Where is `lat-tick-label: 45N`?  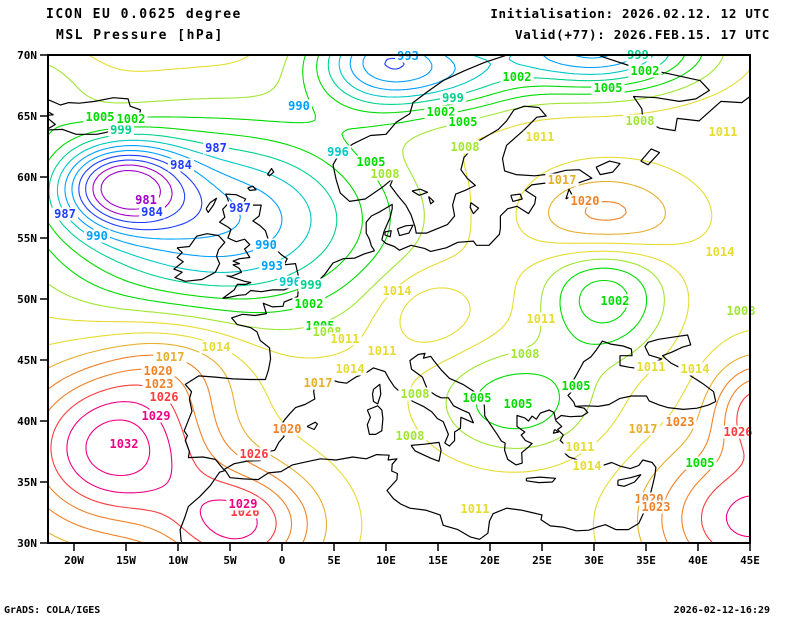
lat-tick-label: 45N is located at coordinates (27, 360).